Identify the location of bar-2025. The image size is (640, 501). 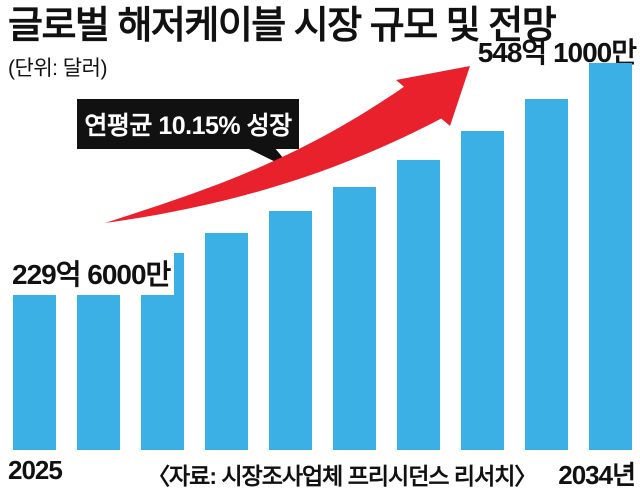
(34, 369).